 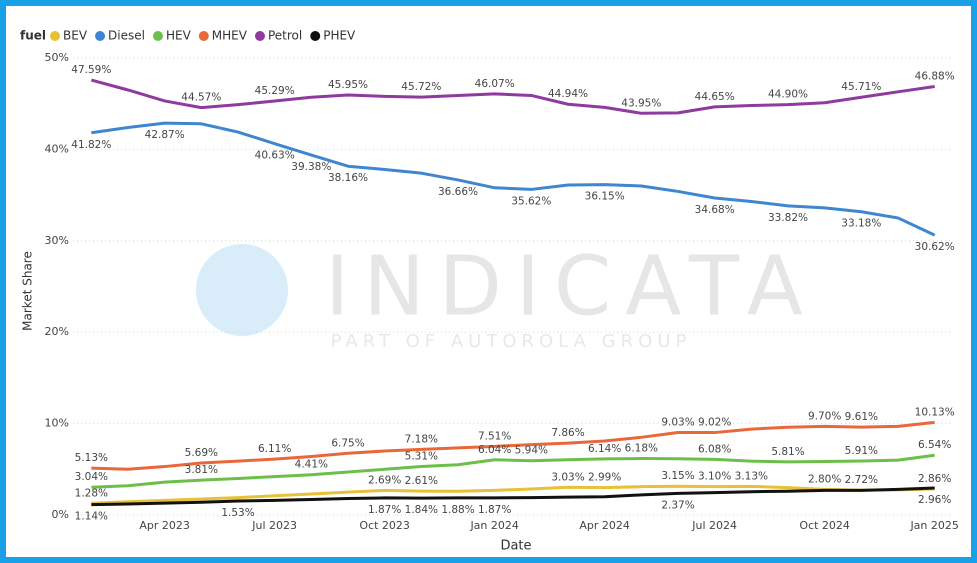 I want to click on data-label: 3.13%, so click(x=751, y=476).